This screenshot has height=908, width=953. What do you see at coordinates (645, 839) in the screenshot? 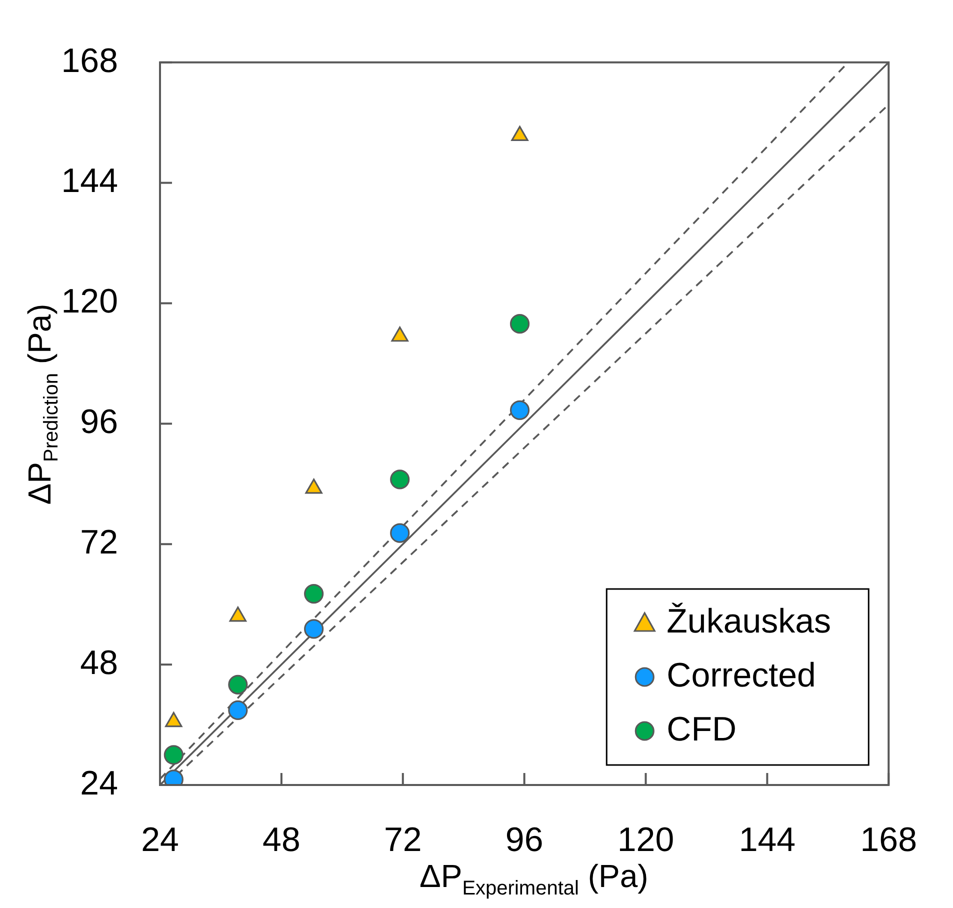
I see `x-tick-label: 120` at bounding box center [645, 839].